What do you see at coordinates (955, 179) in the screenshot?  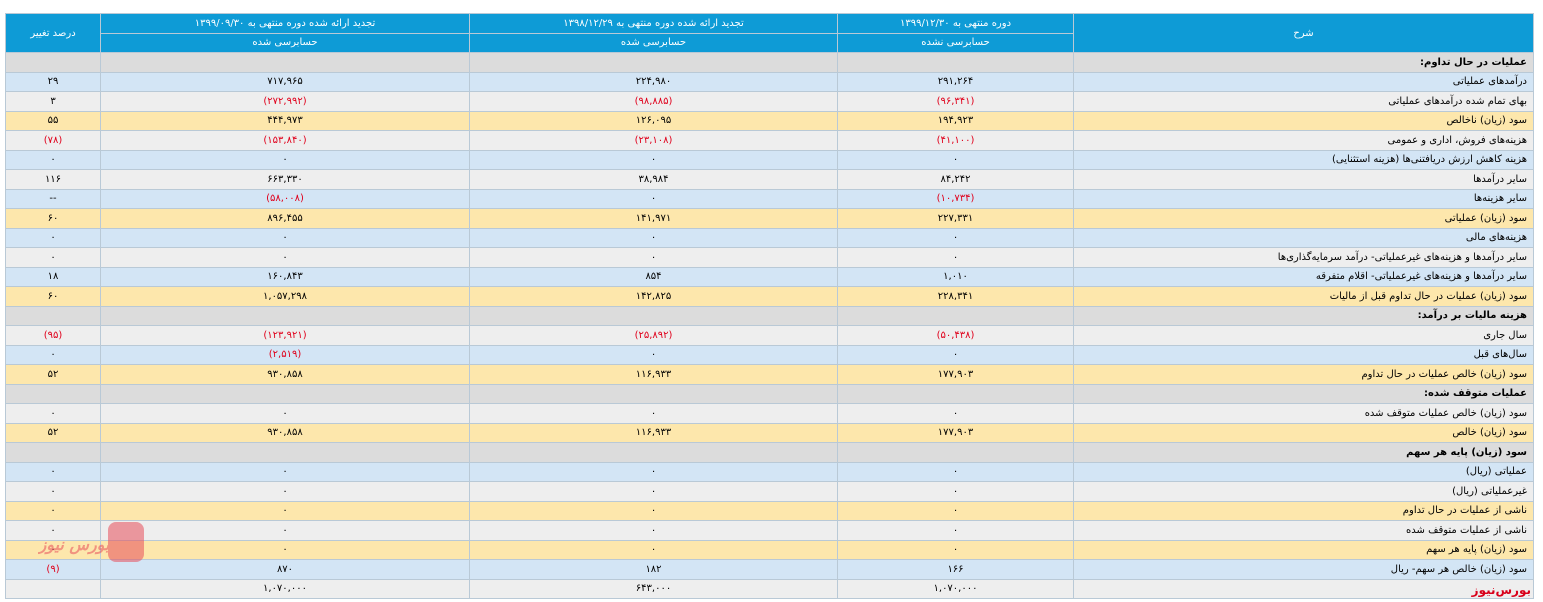 I see `cell: ۸۴,۲۴۲` at bounding box center [955, 179].